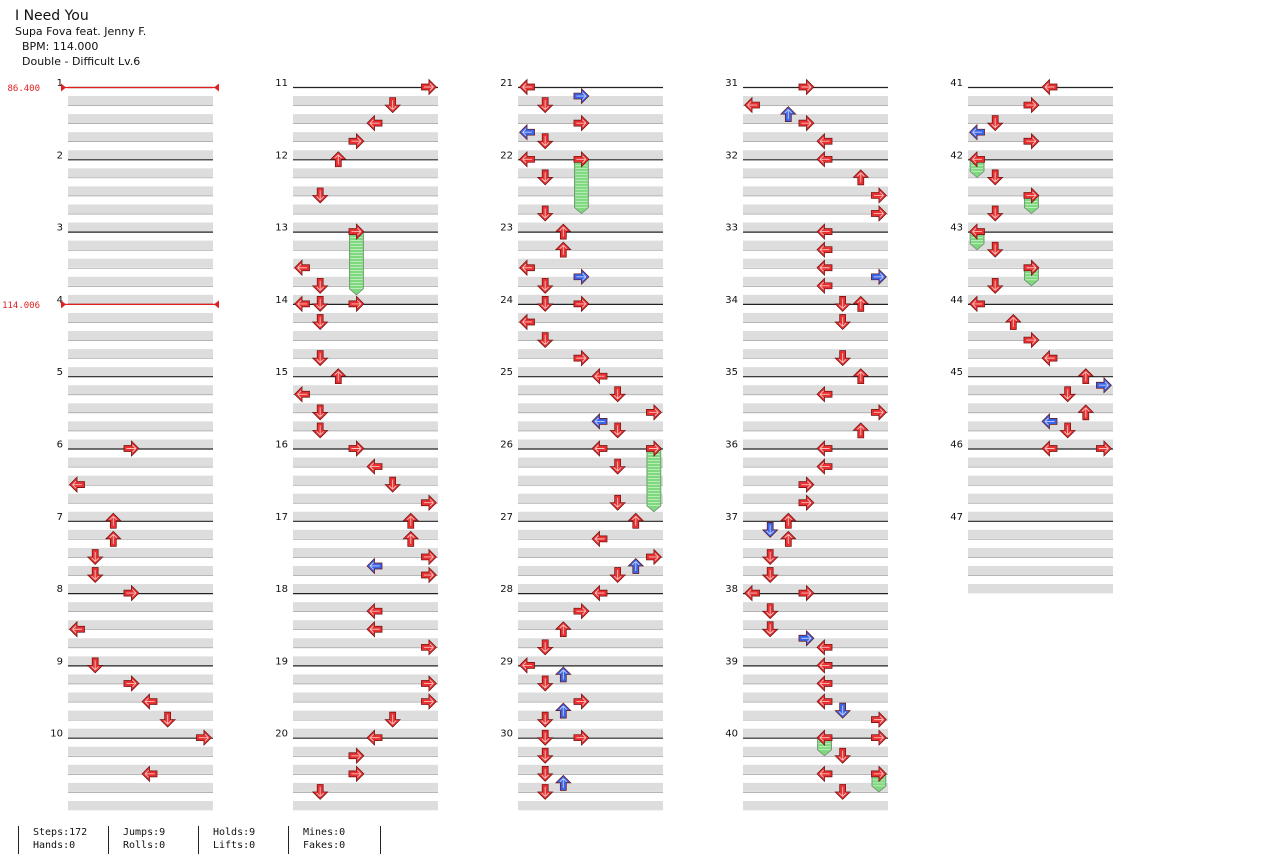 The width and height of the screenshot is (1280, 868). What do you see at coordinates (153, 840) in the screenshot?
I see `stats-column: Jumps:9 Rolls:0` at bounding box center [153, 840].